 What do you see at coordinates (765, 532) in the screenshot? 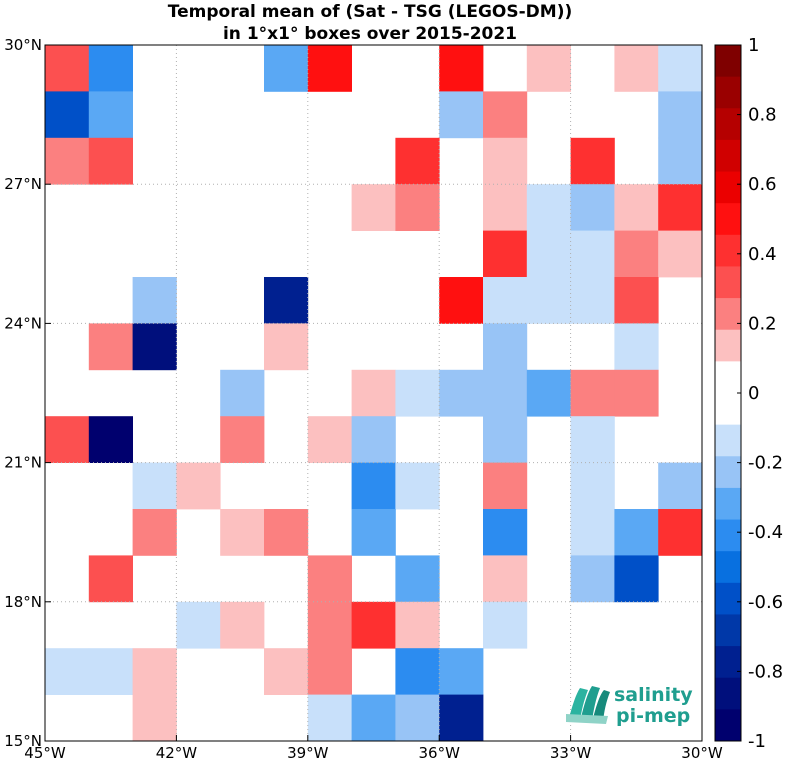
I see `colorbar-tick-label: -0.4` at bounding box center [765, 532].